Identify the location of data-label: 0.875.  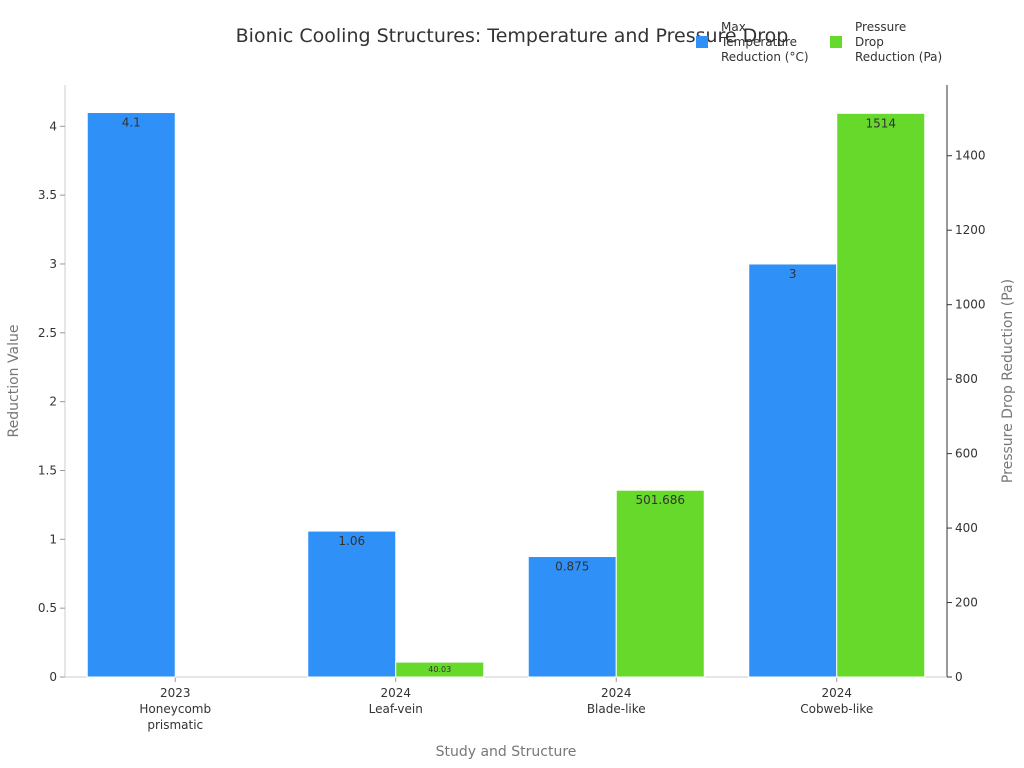
(572, 567).